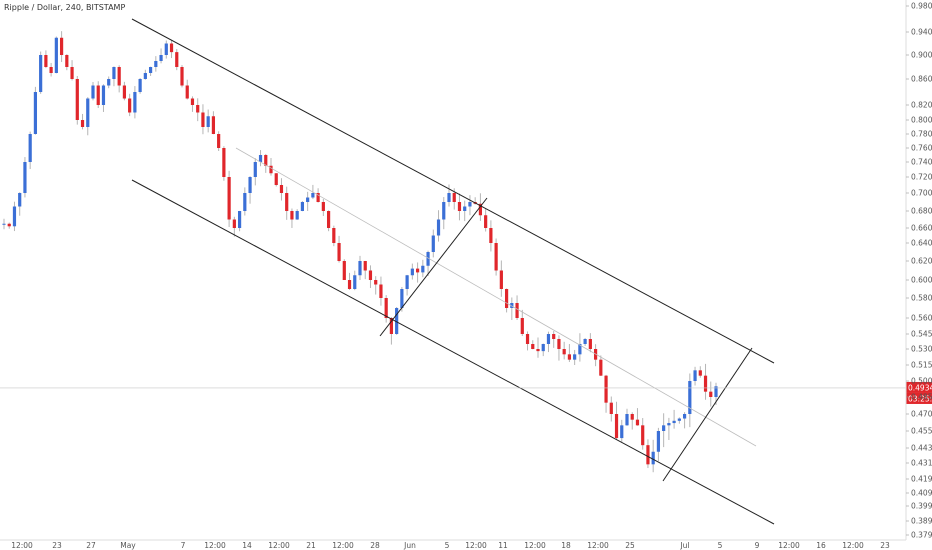  I want to click on price-tag, so click(919, 387).